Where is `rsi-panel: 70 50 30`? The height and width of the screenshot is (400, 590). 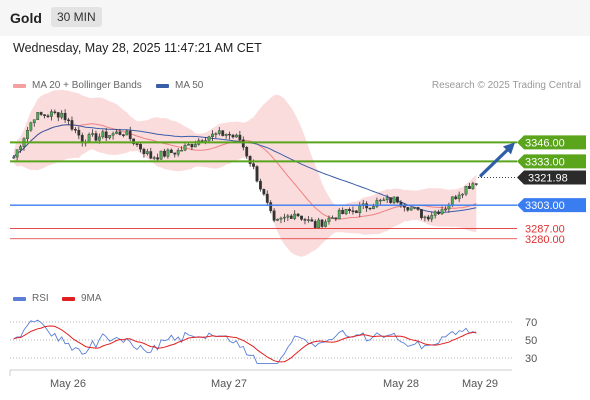 rsi-panel: 70 50 30 is located at coordinates (273, 341).